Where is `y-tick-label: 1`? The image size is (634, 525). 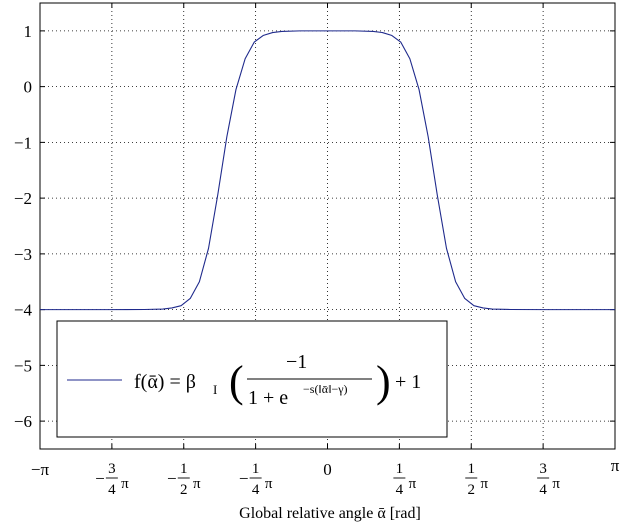 y-tick-label: 1 is located at coordinates (28, 31).